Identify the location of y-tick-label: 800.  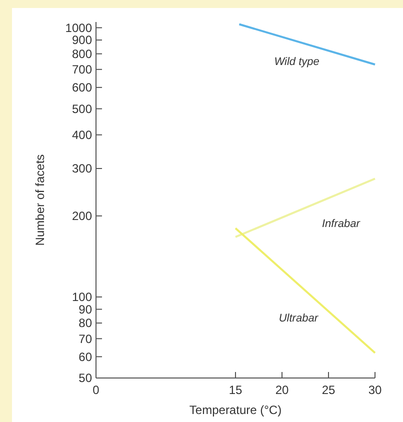
(82, 54).